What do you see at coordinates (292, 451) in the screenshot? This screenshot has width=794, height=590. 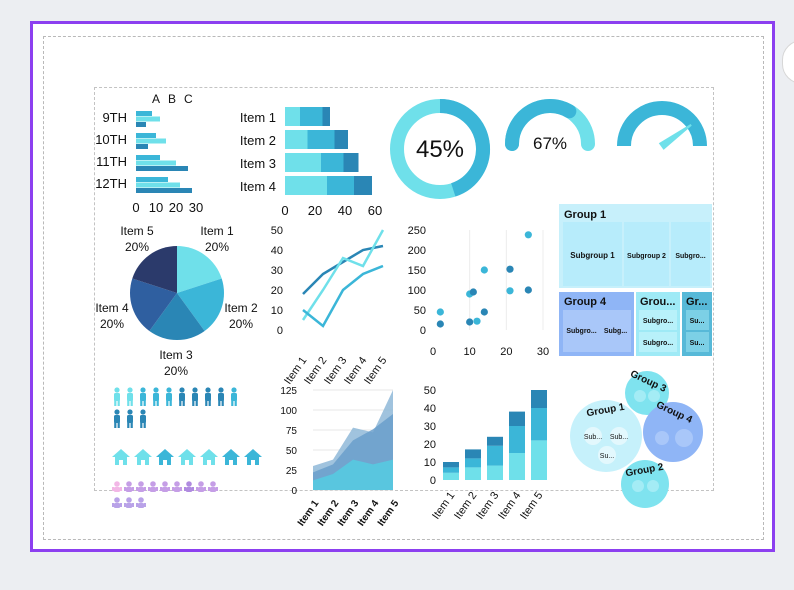 I see `y-tick-label: 50` at bounding box center [292, 451].